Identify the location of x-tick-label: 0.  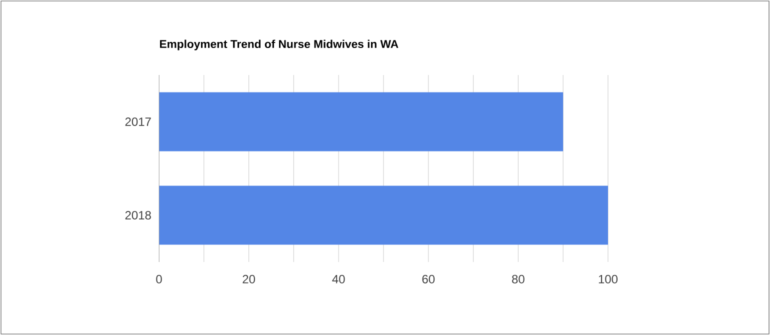
(159, 279).